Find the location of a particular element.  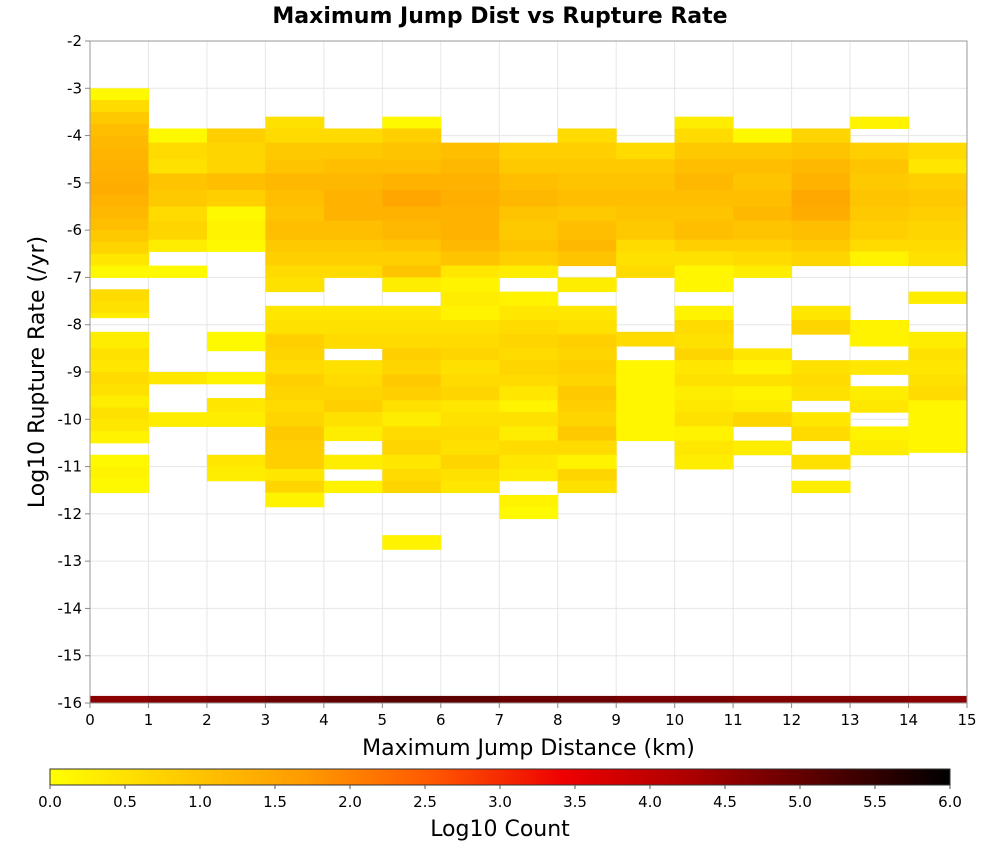

y-tick-label: -7 is located at coordinates (74, 277).